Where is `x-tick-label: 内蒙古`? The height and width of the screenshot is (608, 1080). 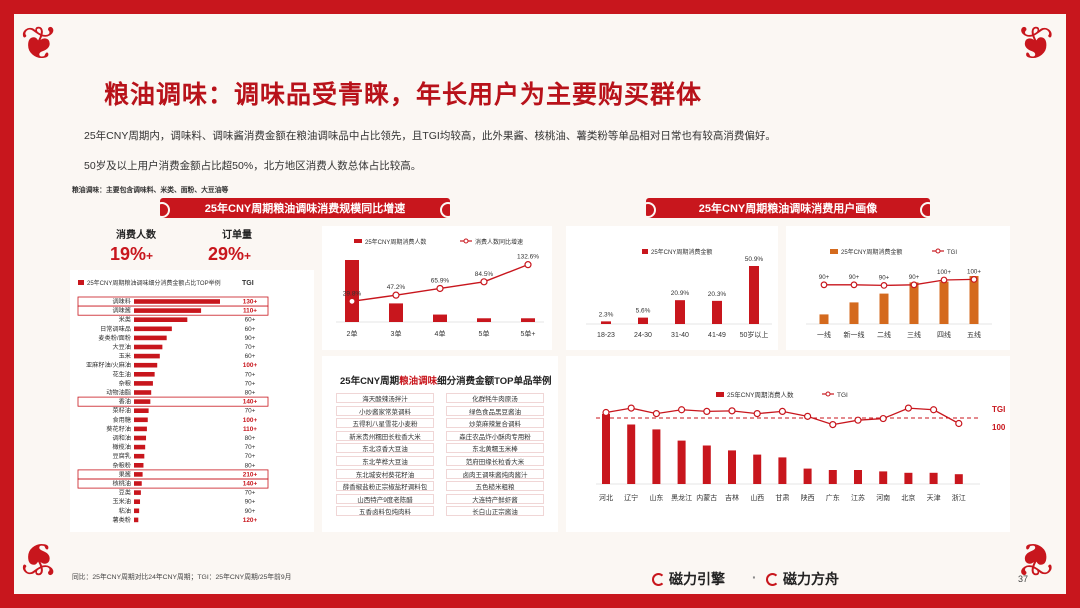
x-tick-label: 内蒙古 is located at coordinates (706, 497).